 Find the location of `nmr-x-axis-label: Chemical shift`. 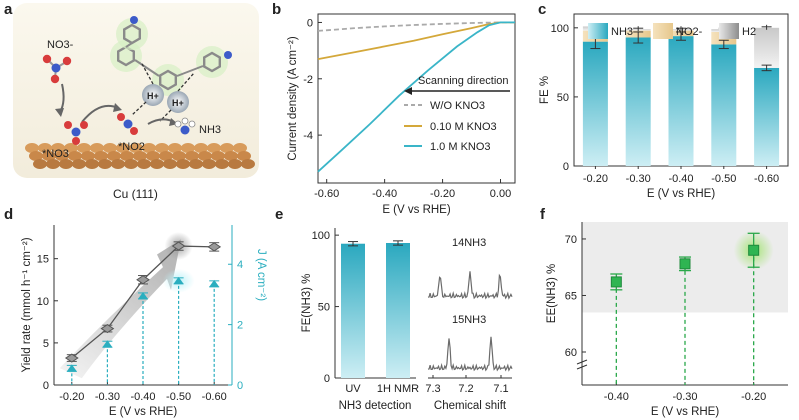

nmr-x-axis-label: Chemical shift is located at coordinates (470, 406).